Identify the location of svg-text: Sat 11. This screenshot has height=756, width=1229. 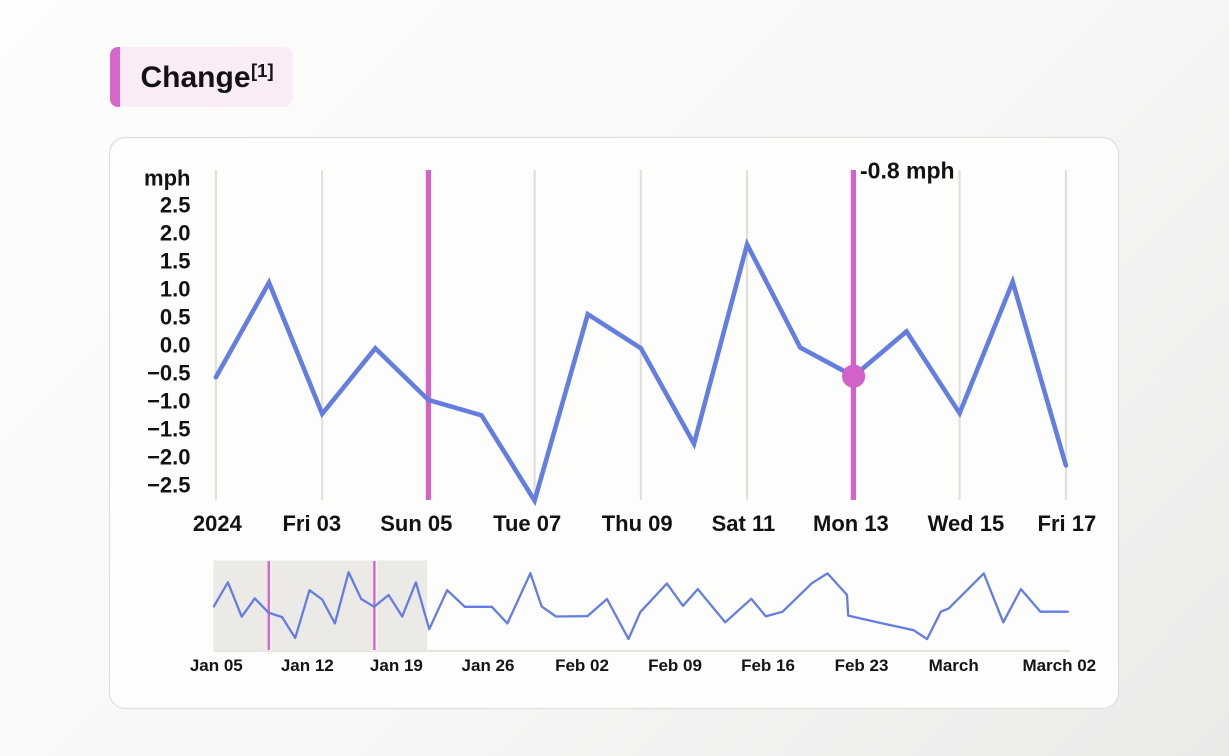
(744, 523).